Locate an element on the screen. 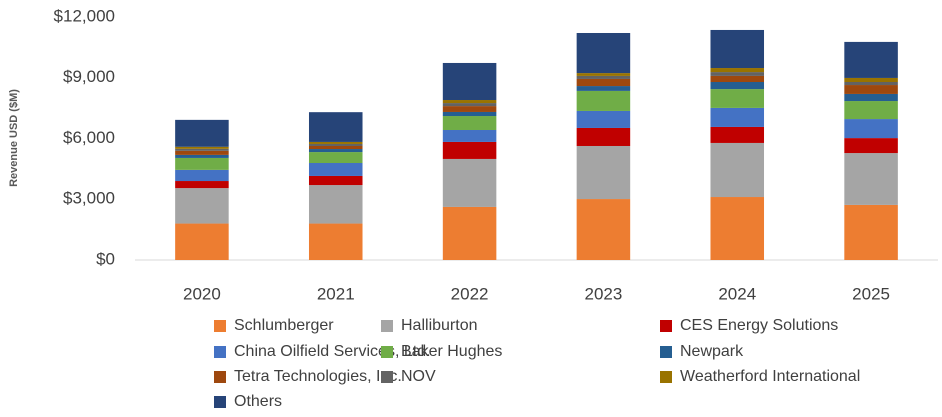 The width and height of the screenshot is (942, 417). x-tick-label: 2020 is located at coordinates (202, 293).